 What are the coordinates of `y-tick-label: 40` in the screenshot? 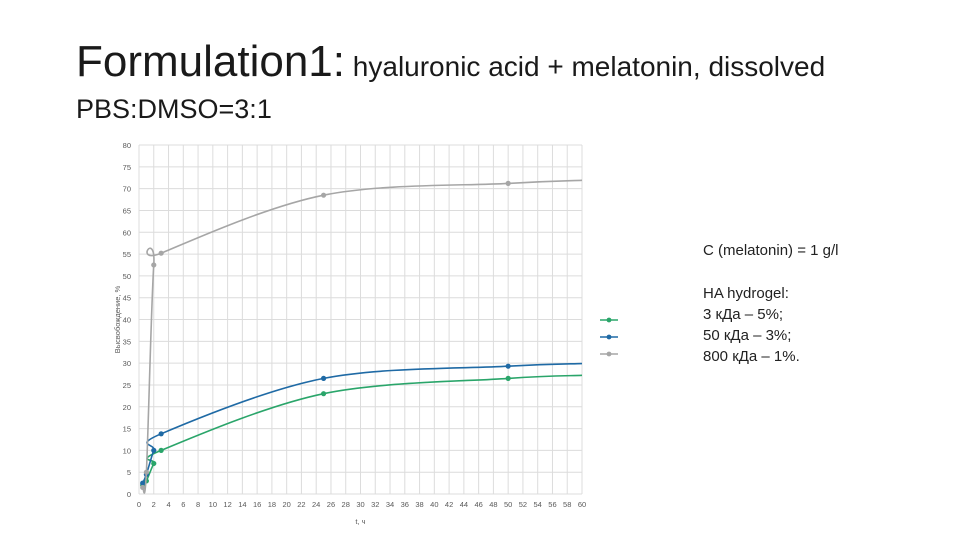 It's located at (127, 320).